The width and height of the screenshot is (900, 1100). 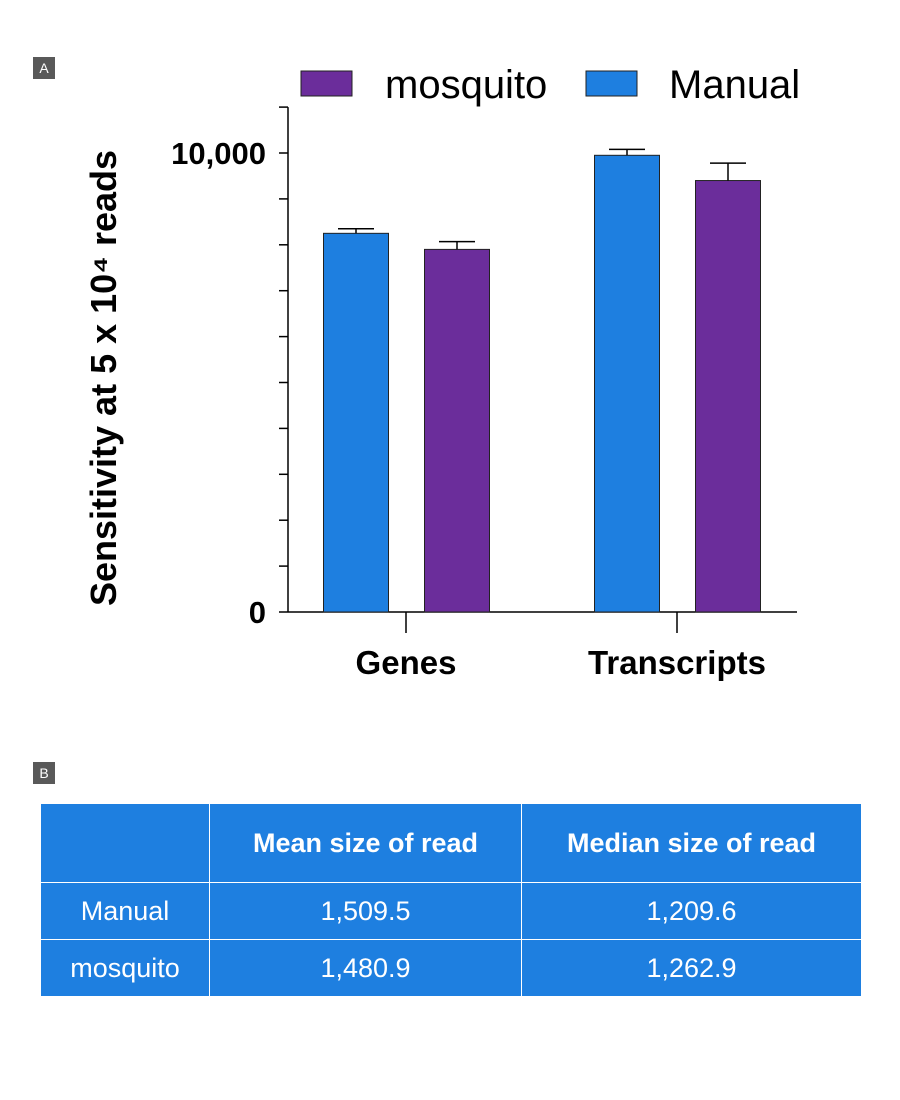 I want to click on table-cell-median: 1,262.9, so click(x=691, y=968).